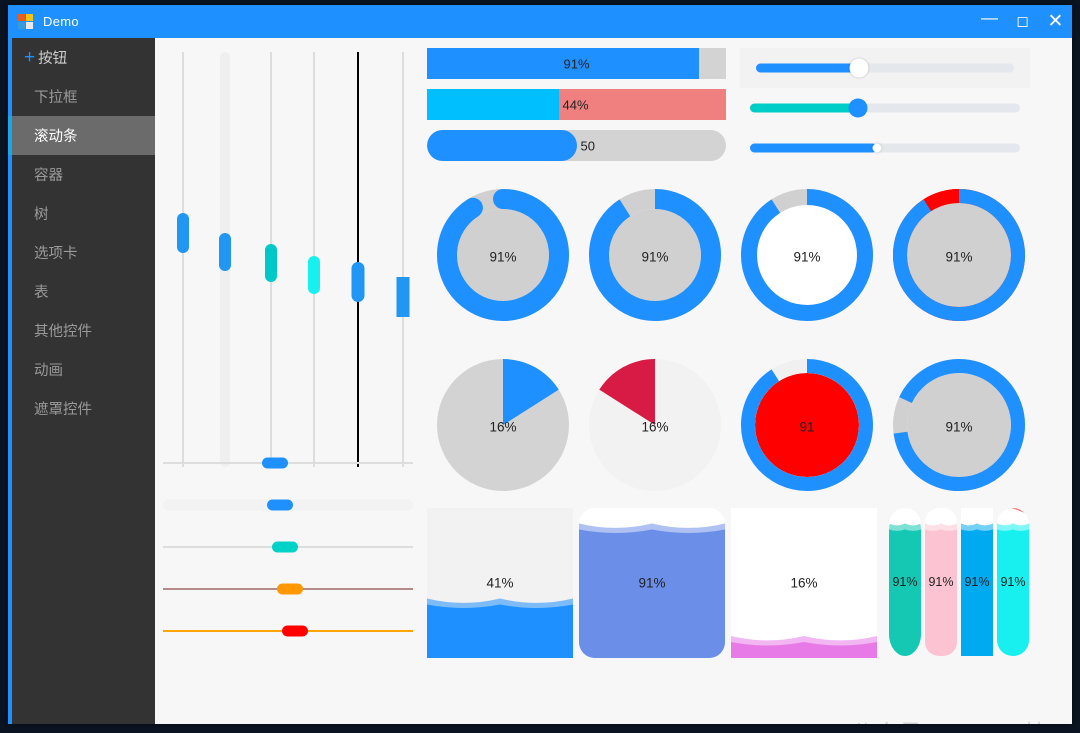  What do you see at coordinates (296, 259) in the screenshot?
I see `vertical-slider-group` at bounding box center [296, 259].